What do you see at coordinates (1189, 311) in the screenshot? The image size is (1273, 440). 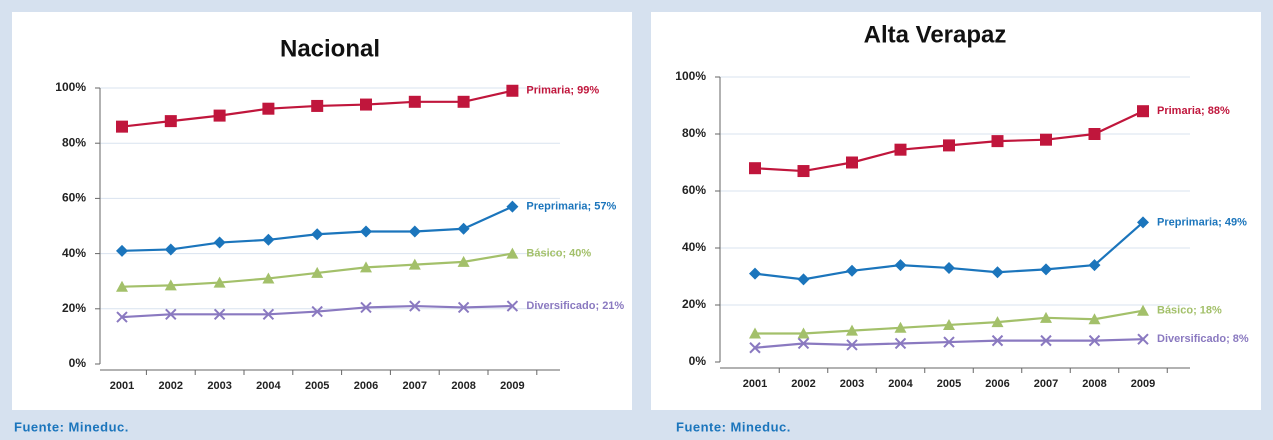 I see `data-label: Básico; 18%` at bounding box center [1189, 311].